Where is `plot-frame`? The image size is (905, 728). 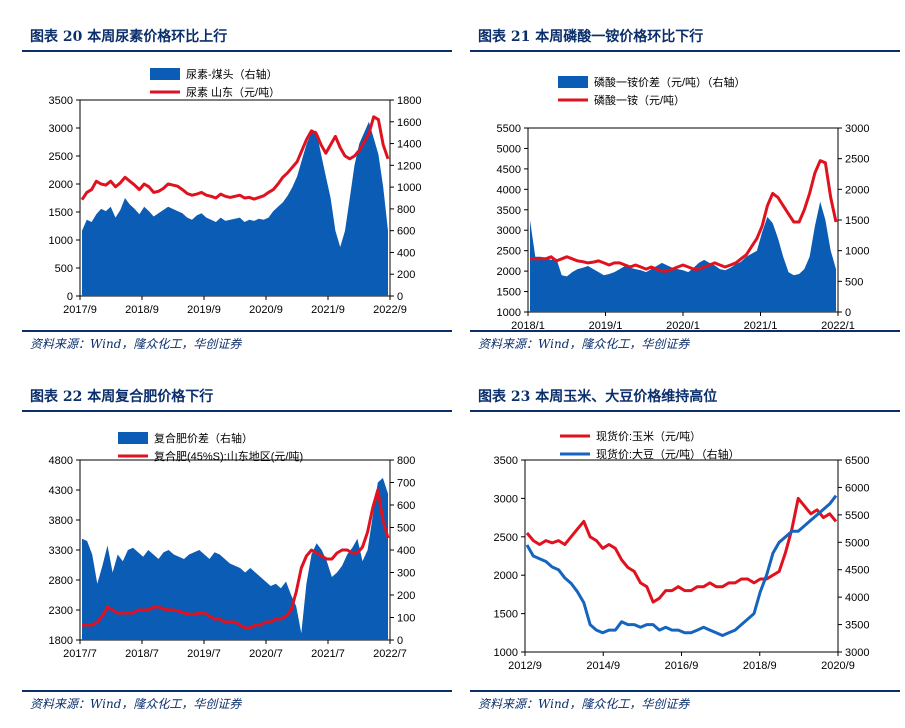
plot-frame is located at coordinates (681, 556).